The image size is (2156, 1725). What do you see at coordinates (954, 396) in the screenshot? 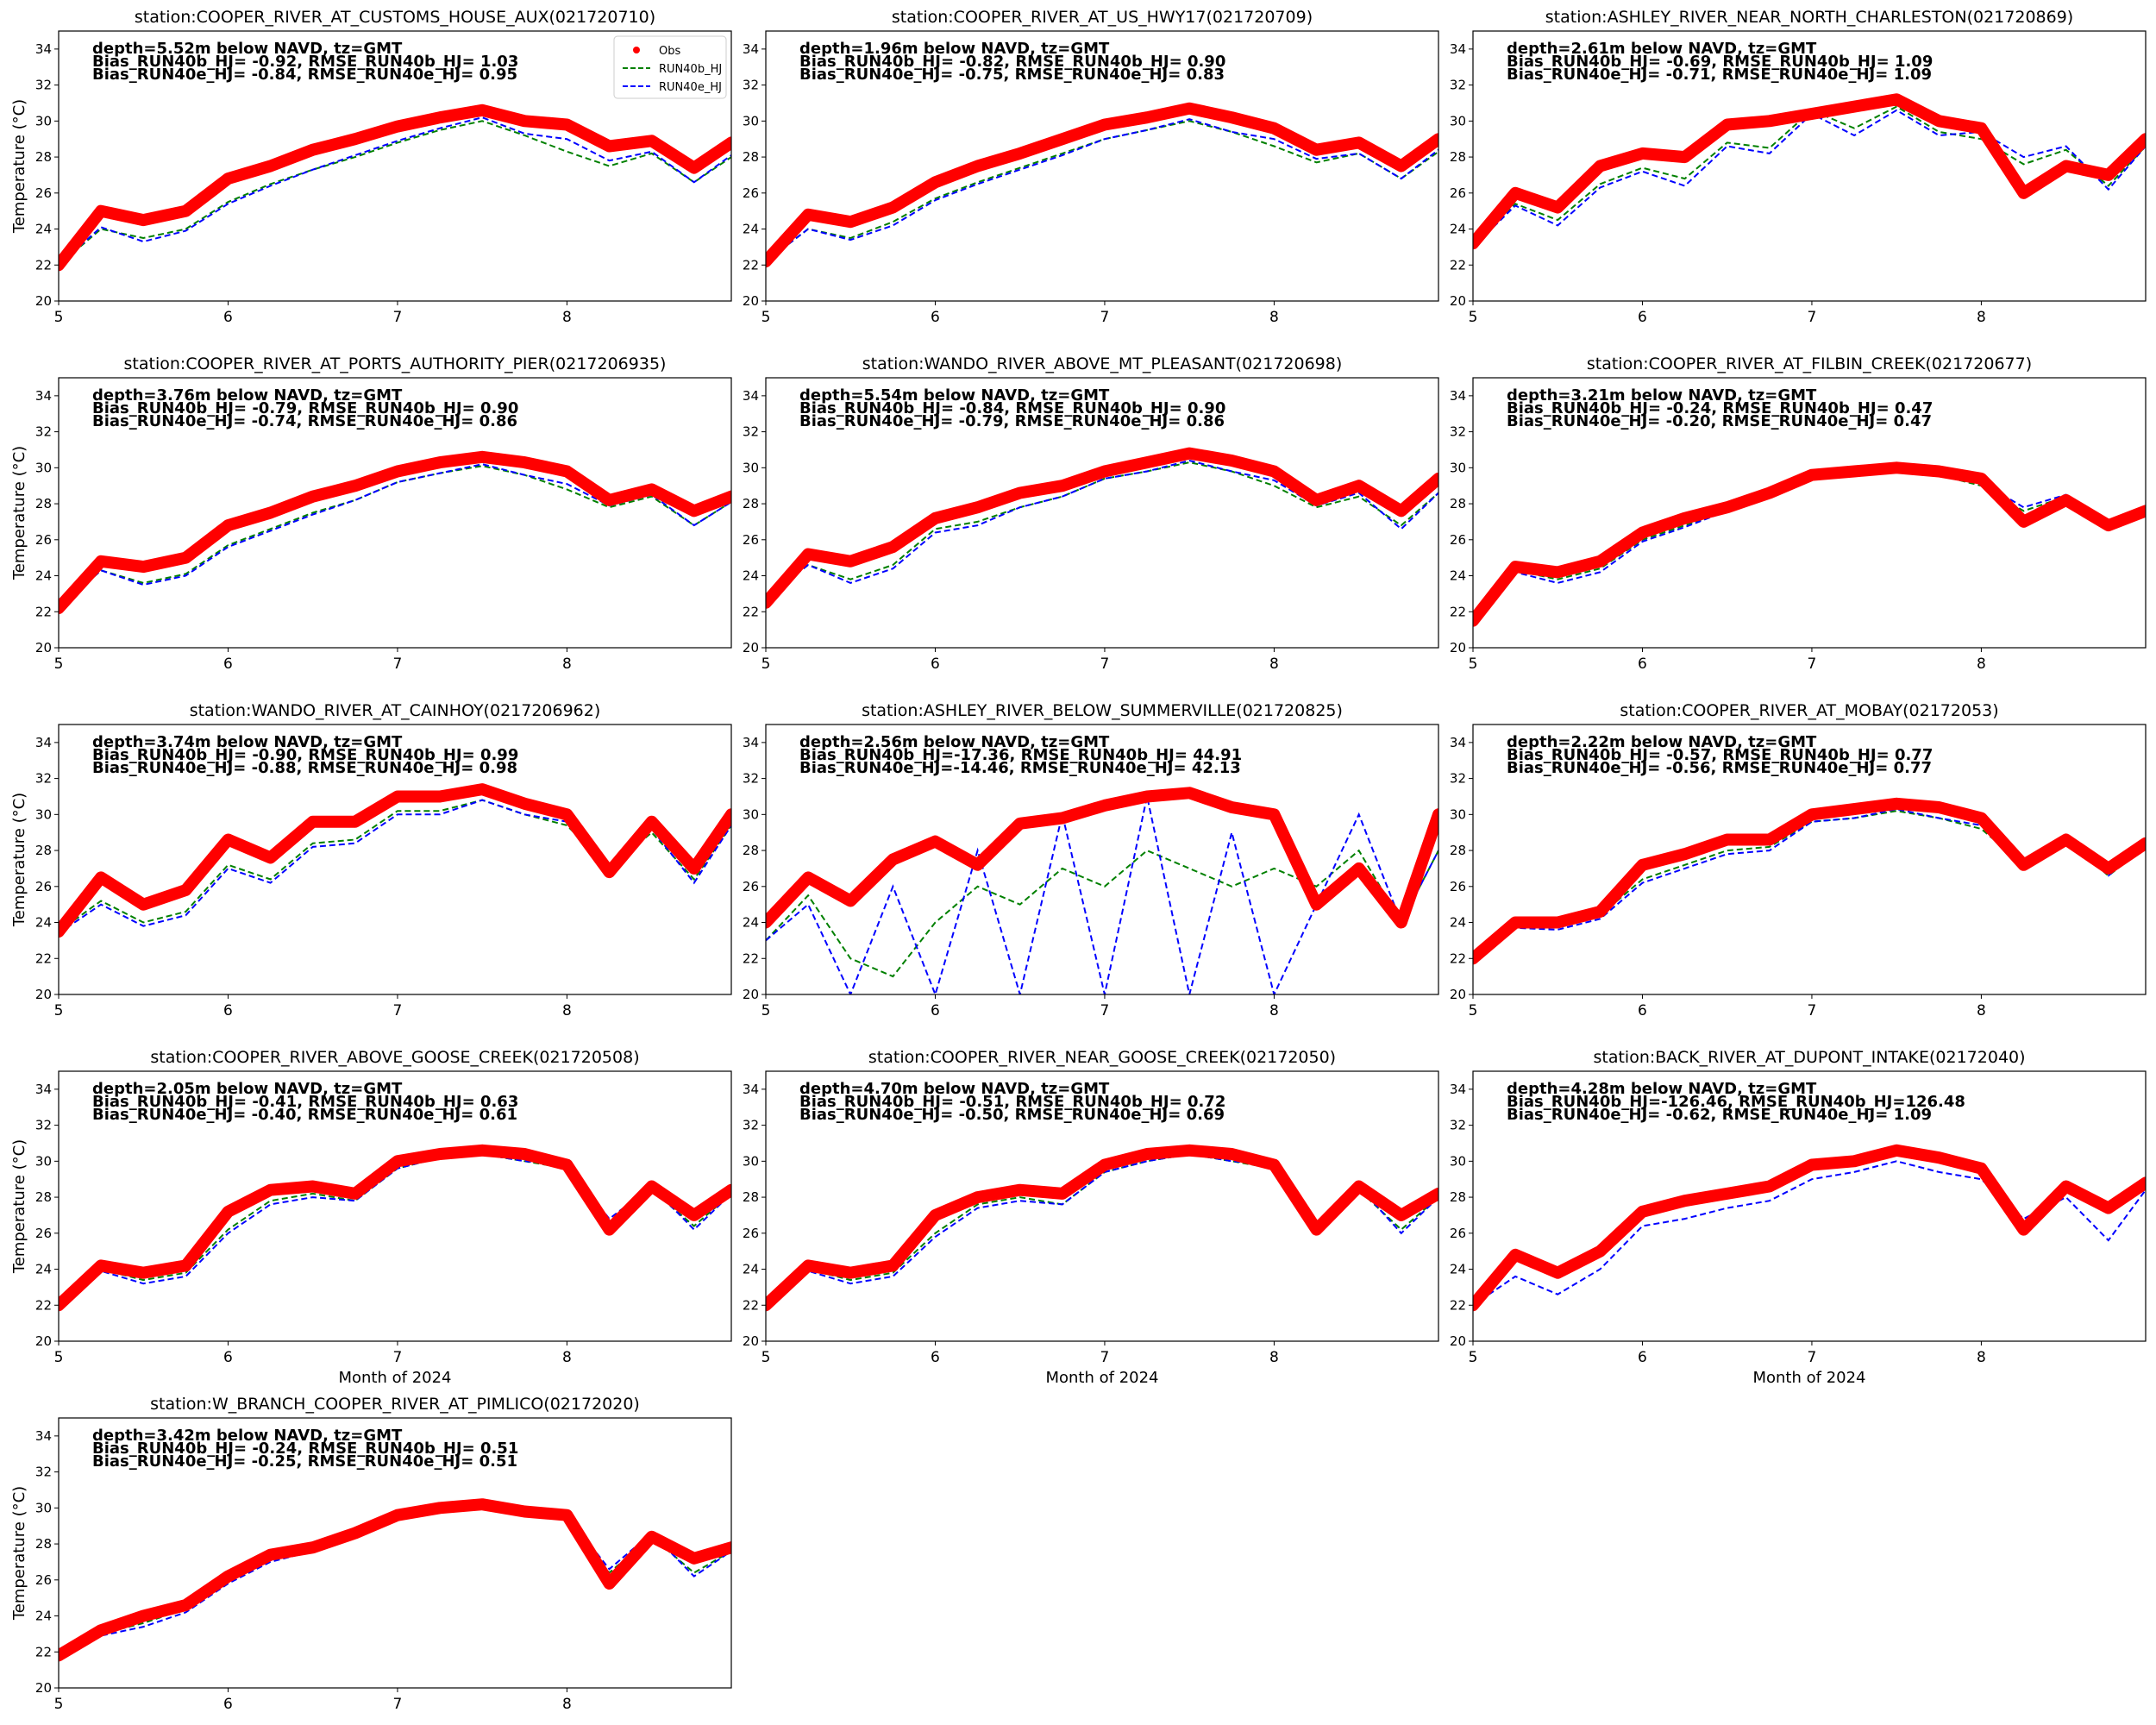
I see `stat-line: depth=5.54m below NAVD, tz=GMT` at bounding box center [954, 396].